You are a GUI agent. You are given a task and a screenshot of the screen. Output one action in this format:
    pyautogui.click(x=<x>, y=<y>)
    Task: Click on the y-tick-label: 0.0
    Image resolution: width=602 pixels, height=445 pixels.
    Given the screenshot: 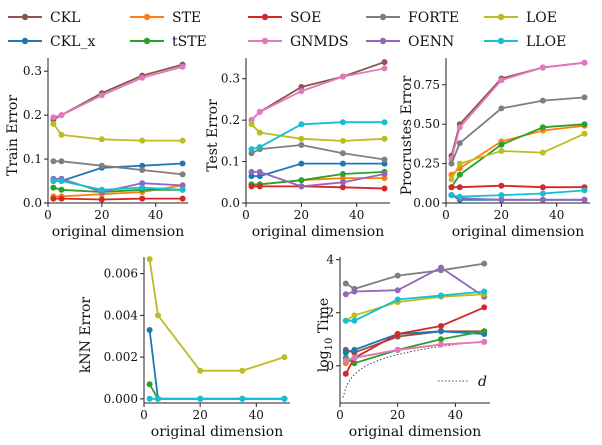 What is the action you would take?
    pyautogui.click(x=230, y=203)
    